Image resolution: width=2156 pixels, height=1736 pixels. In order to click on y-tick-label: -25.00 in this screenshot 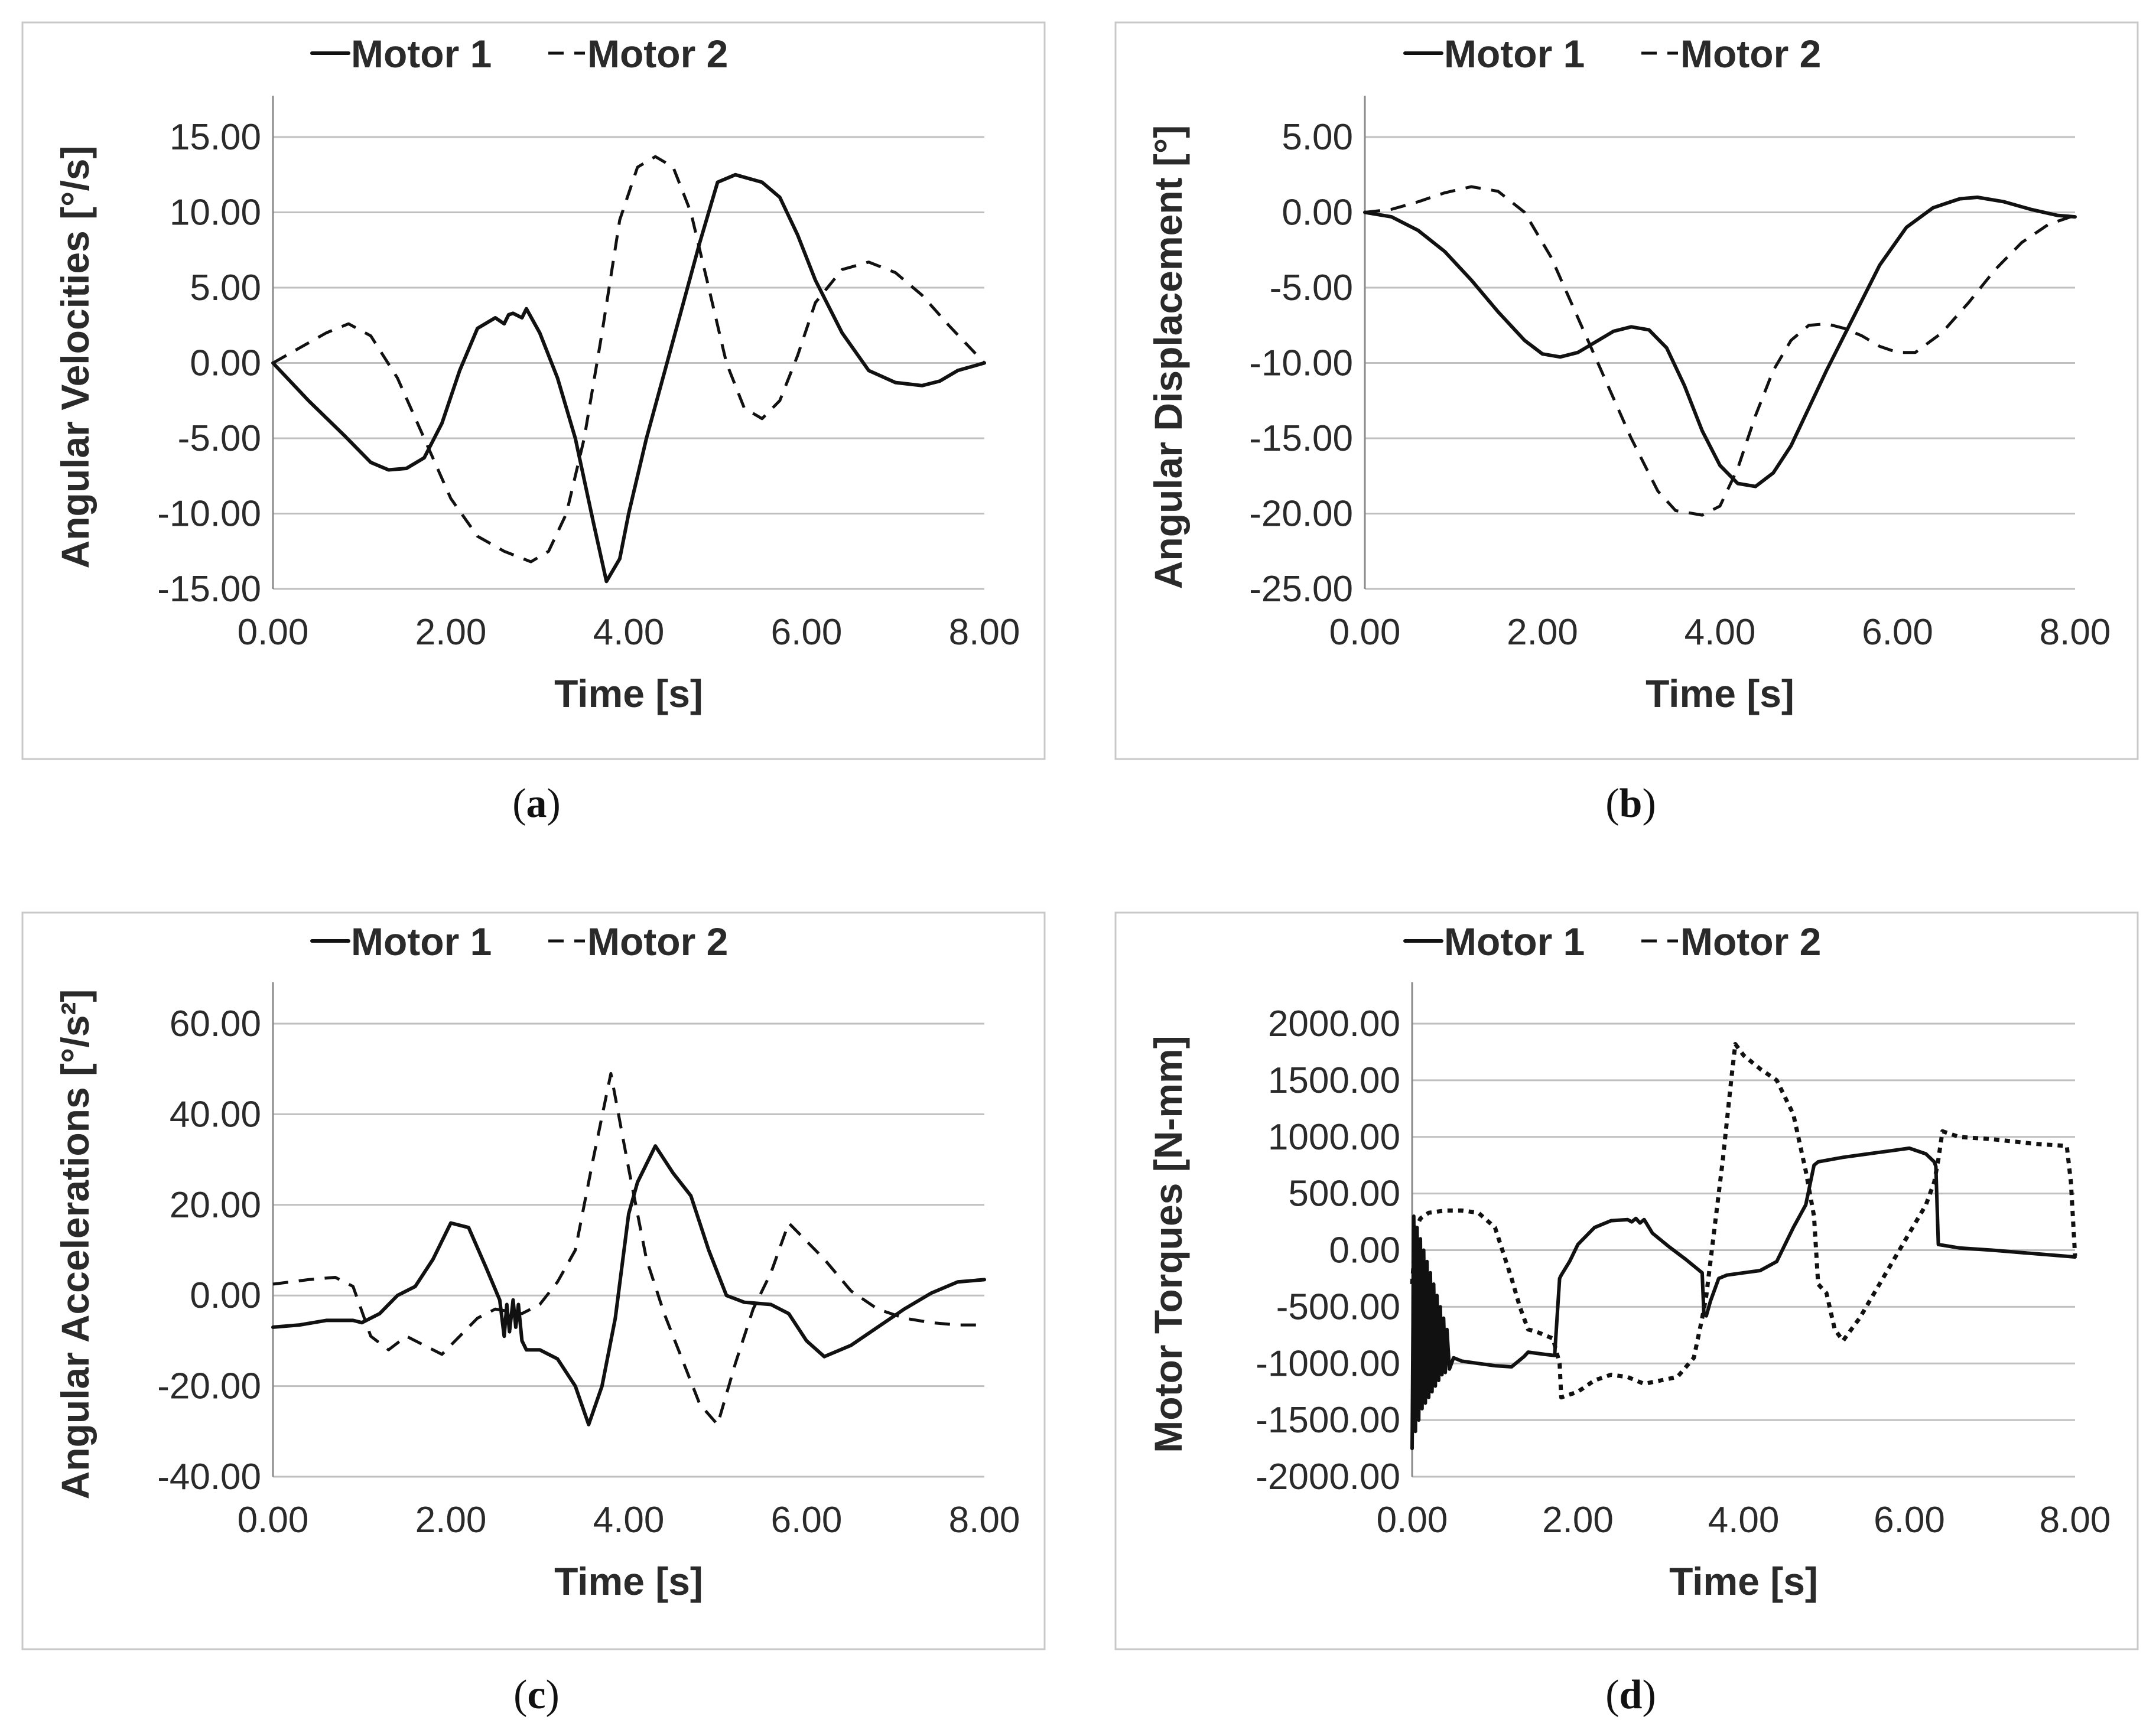, I will do `click(1301, 589)`.